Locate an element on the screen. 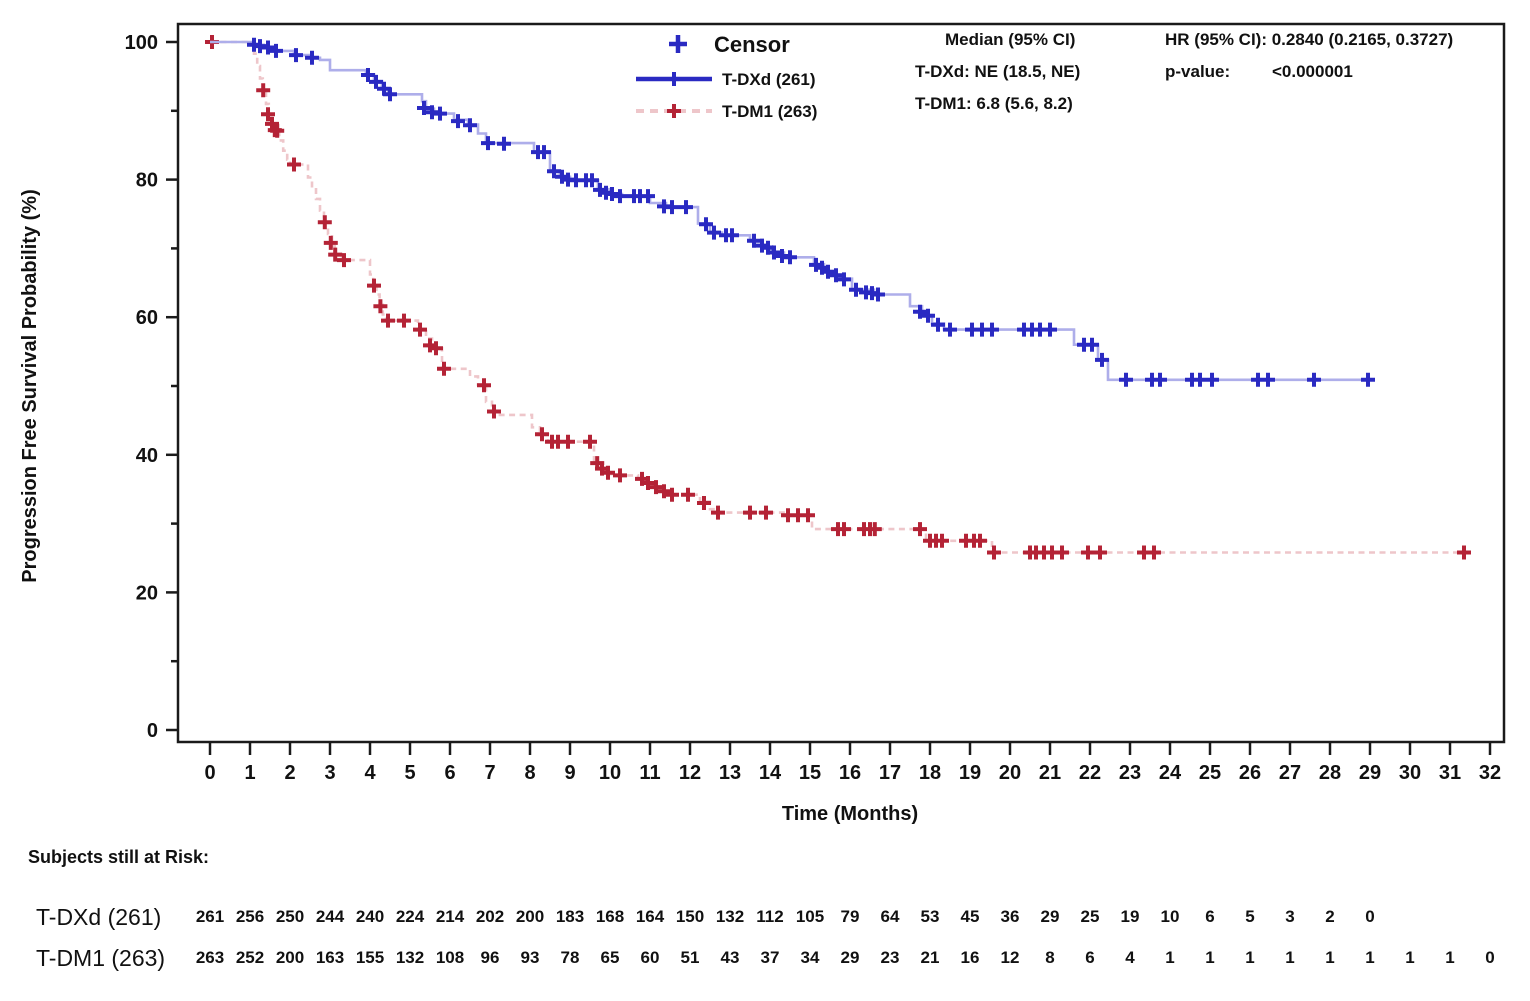 Image resolution: width=1530 pixels, height=1001 pixels. at-risk-label-tdm1: T-DM1 (263) is located at coordinates (100, 958).